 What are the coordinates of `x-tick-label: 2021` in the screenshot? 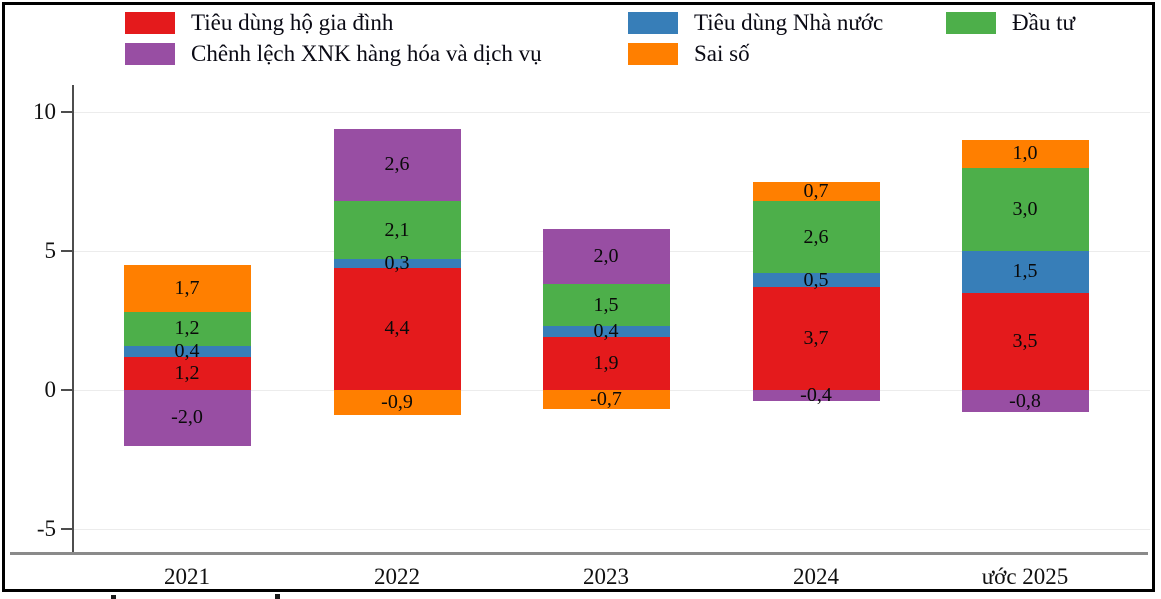 It's located at (187, 576).